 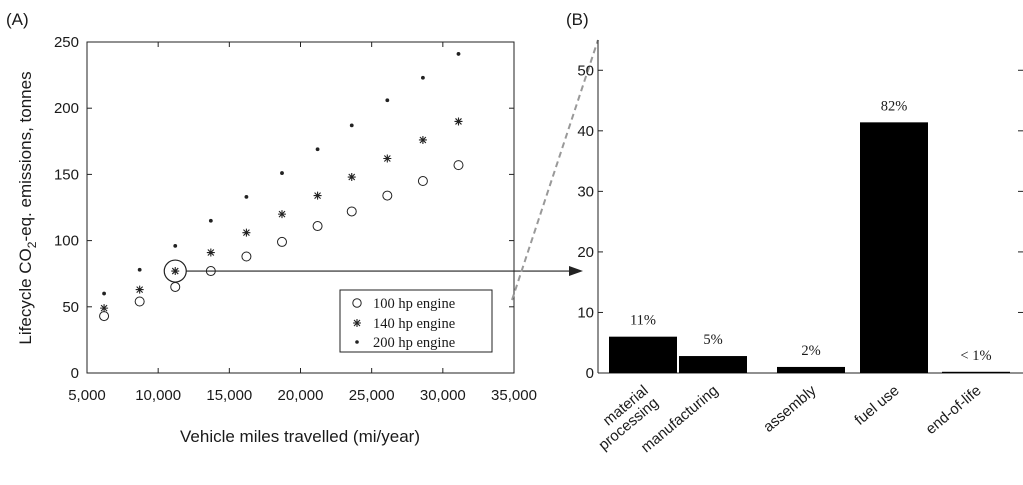 I want to click on bar-data-label: 2%, so click(x=810, y=351).